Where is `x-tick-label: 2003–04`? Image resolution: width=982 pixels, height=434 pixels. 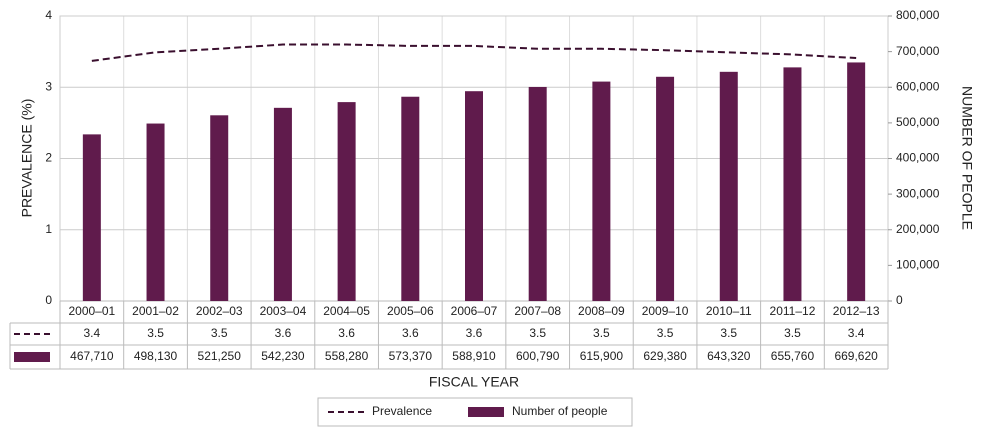
x-tick-label: 2003–04 is located at coordinates (283, 311).